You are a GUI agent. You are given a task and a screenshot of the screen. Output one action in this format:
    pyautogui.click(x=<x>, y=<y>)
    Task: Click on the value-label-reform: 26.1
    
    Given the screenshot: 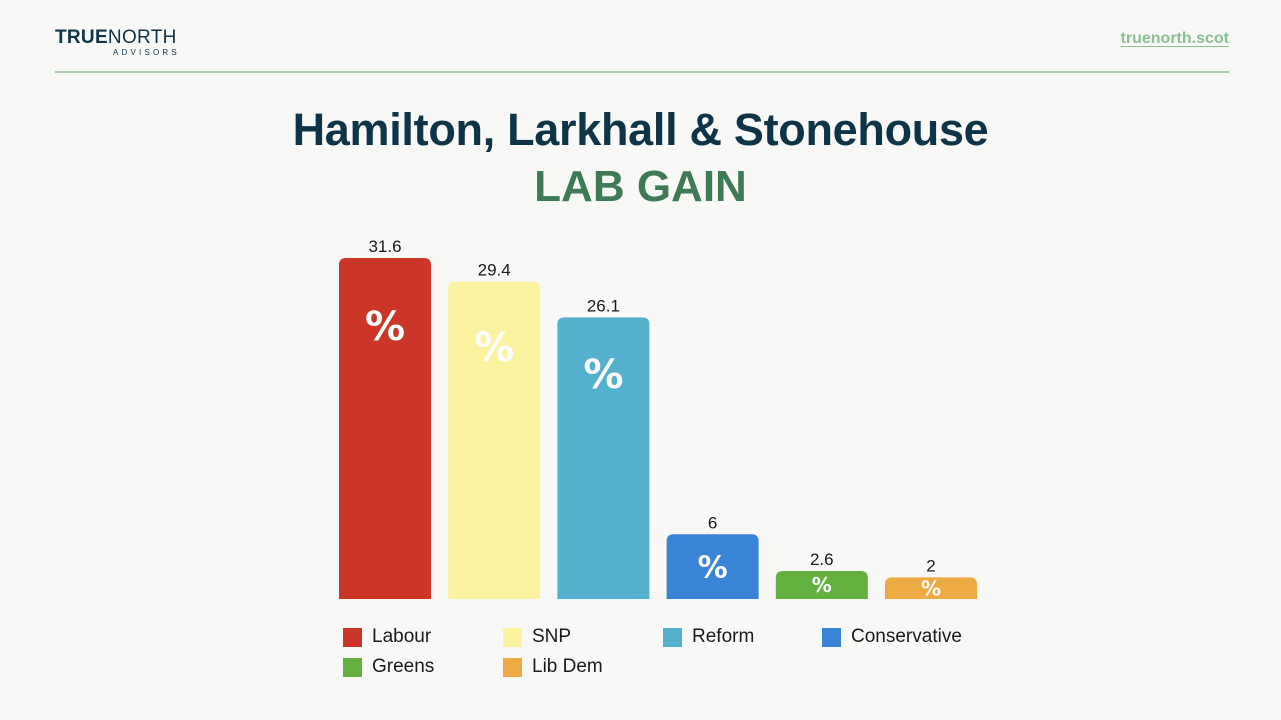 What is the action you would take?
    pyautogui.click(x=603, y=305)
    